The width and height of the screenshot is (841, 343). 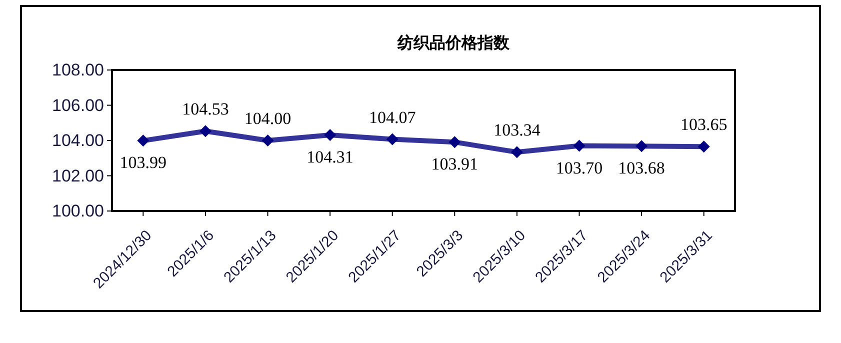 I want to click on data-label: 103.65, so click(x=704, y=124).